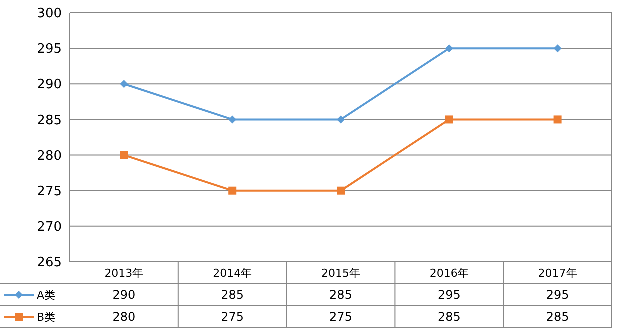 Image resolution: width=620 pixels, height=334 pixels. I want to click on data-label: 280, so click(124, 317).